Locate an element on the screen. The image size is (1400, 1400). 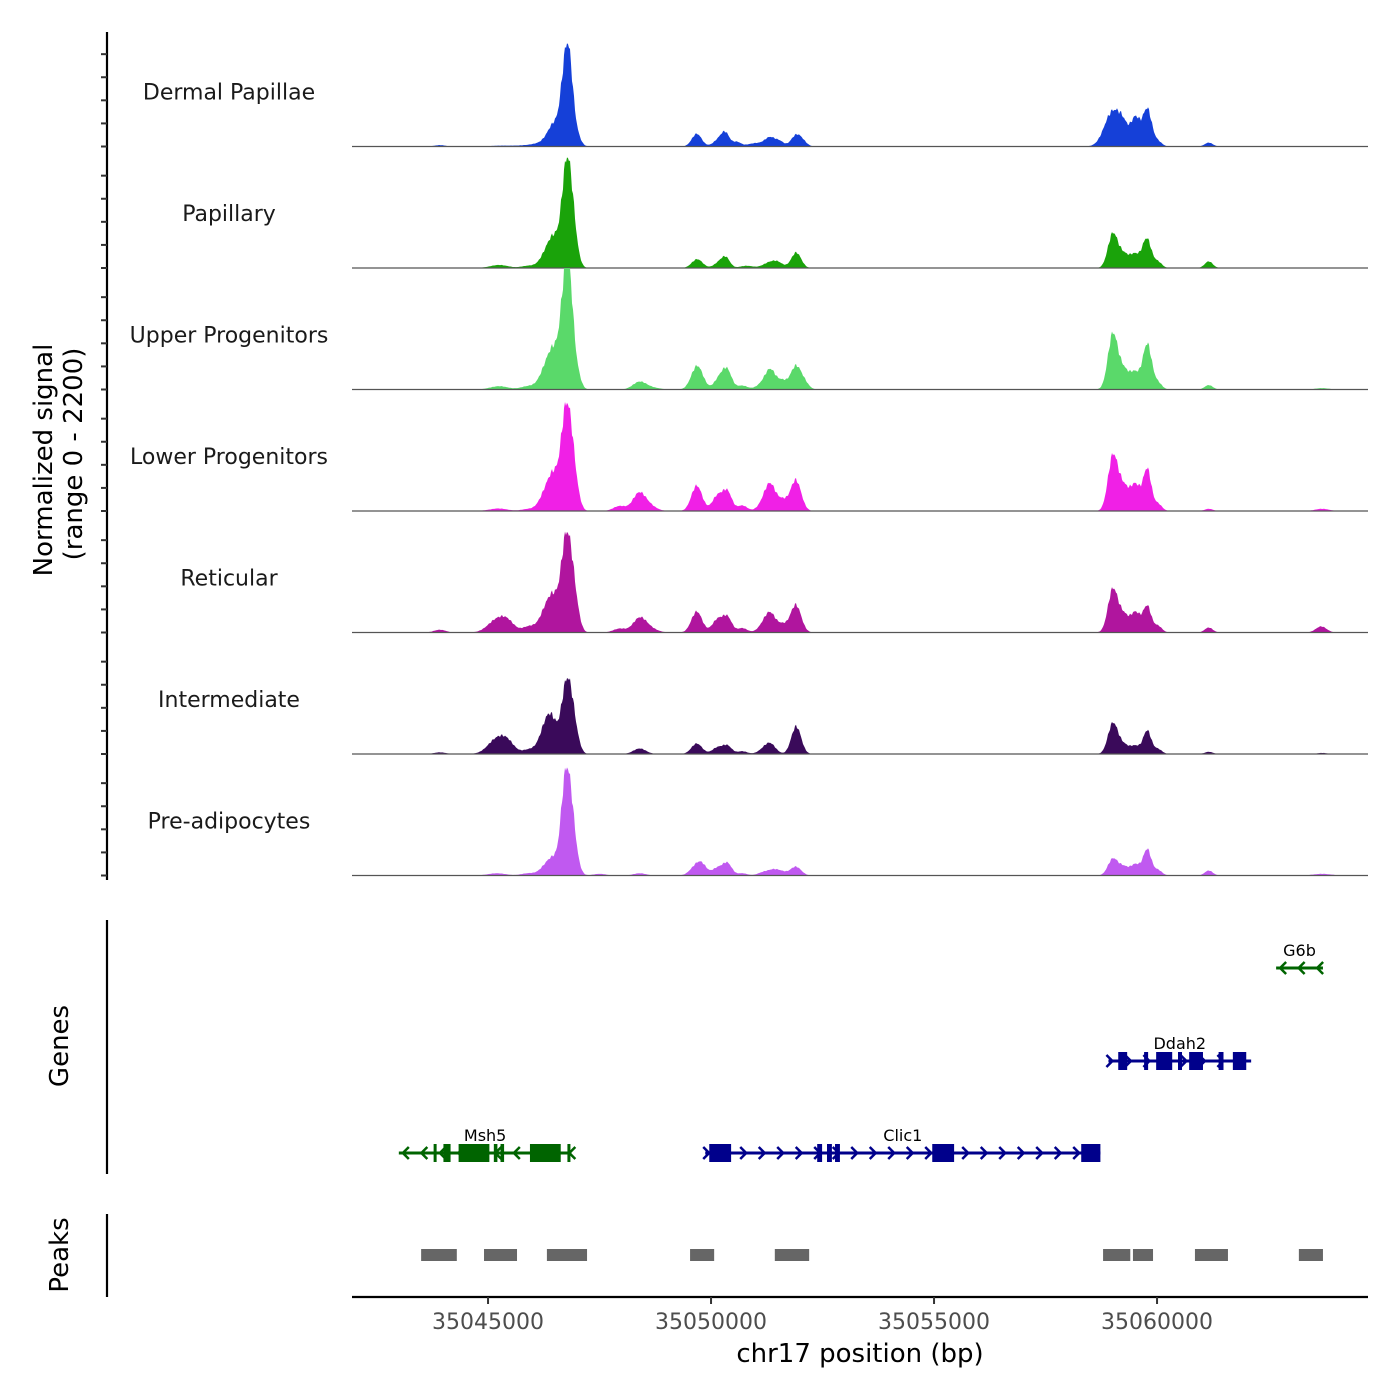
gene-clic1: Clic1 is located at coordinates (901, 1144).